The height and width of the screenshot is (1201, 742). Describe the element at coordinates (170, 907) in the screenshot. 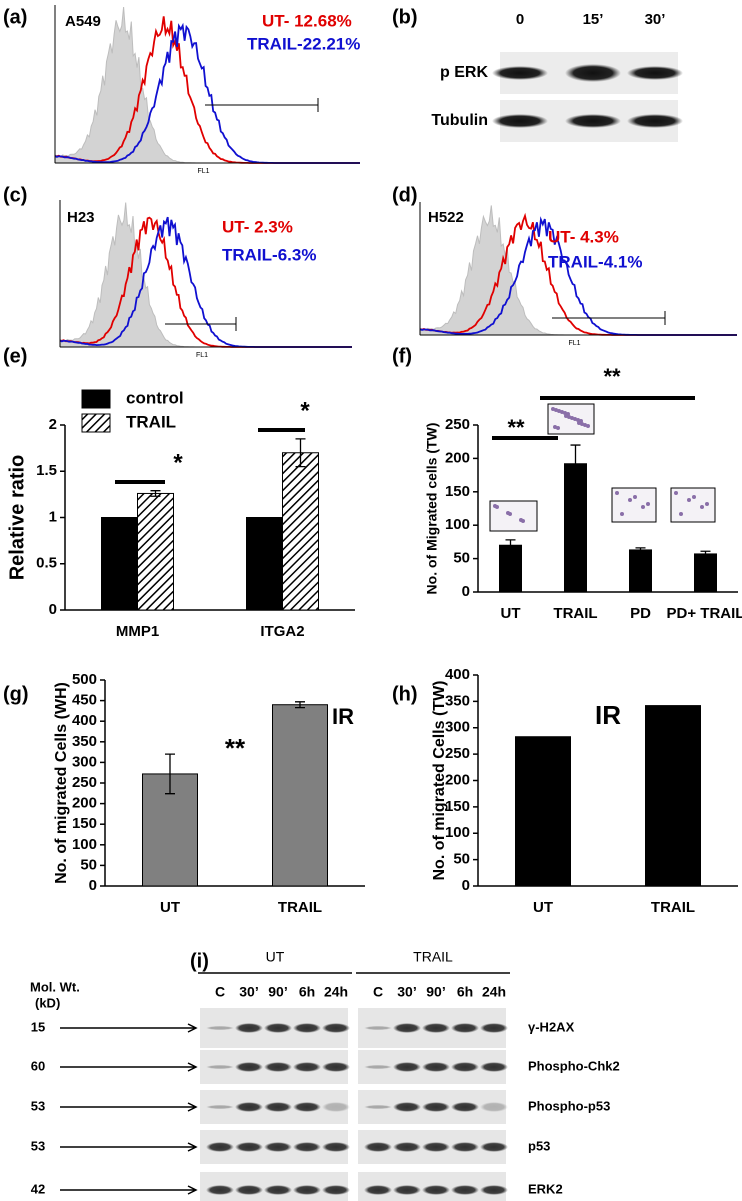

I see `x-tick-label: UT` at that location.